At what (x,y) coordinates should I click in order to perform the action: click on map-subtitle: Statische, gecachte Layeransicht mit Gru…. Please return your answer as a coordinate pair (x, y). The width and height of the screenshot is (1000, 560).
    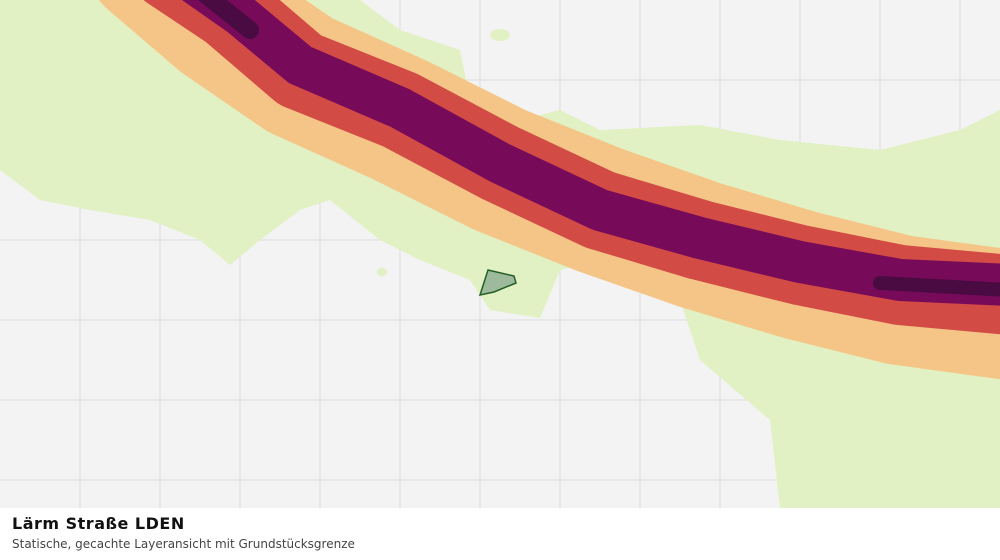
    Looking at the image, I should click on (183, 544).